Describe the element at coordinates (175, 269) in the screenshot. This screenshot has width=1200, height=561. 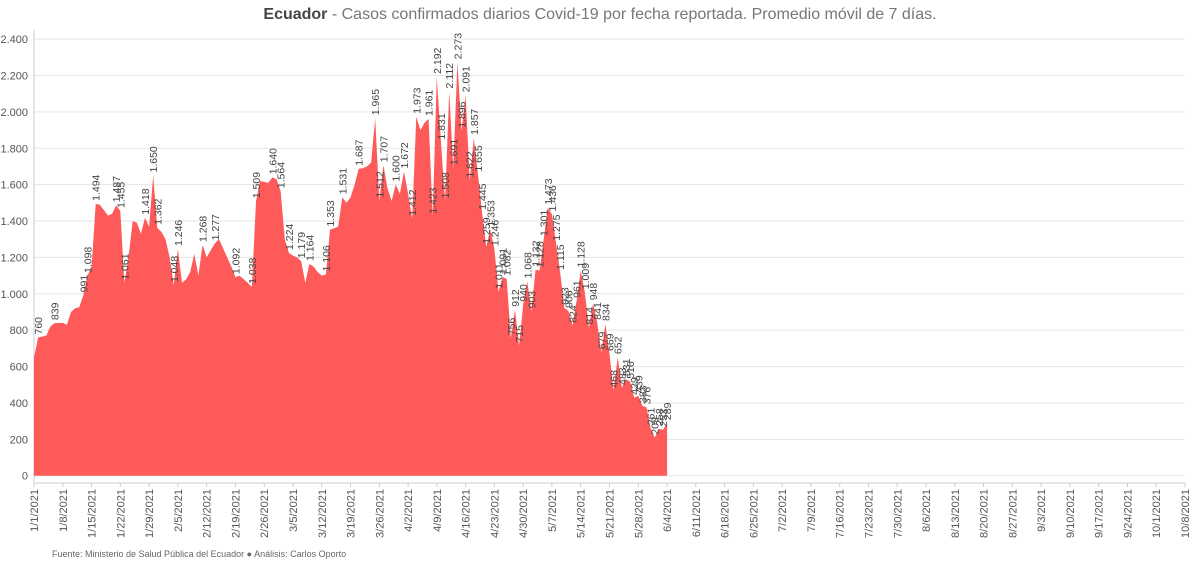
I see `data-label: 1.048` at that location.